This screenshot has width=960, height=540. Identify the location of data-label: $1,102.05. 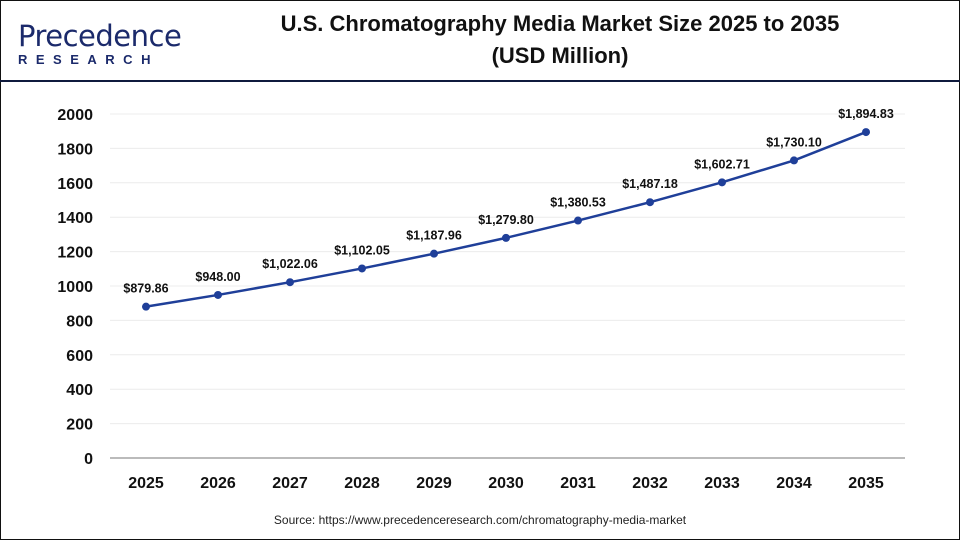
(362, 250).